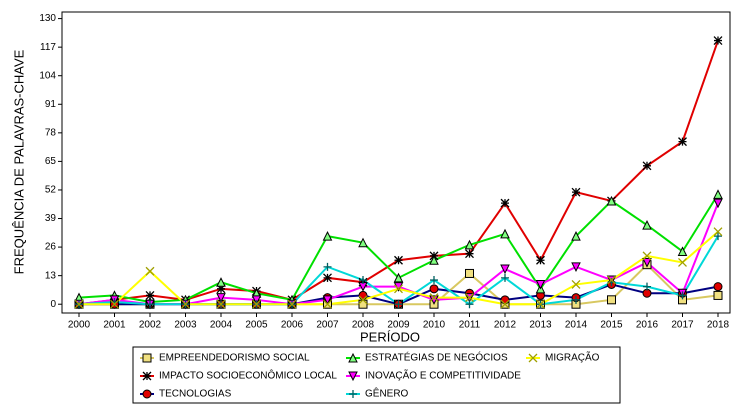 The height and width of the screenshot is (410, 732). Describe the element at coordinates (51, 161) in the screenshot. I see `y-tick-label: 65` at that location.